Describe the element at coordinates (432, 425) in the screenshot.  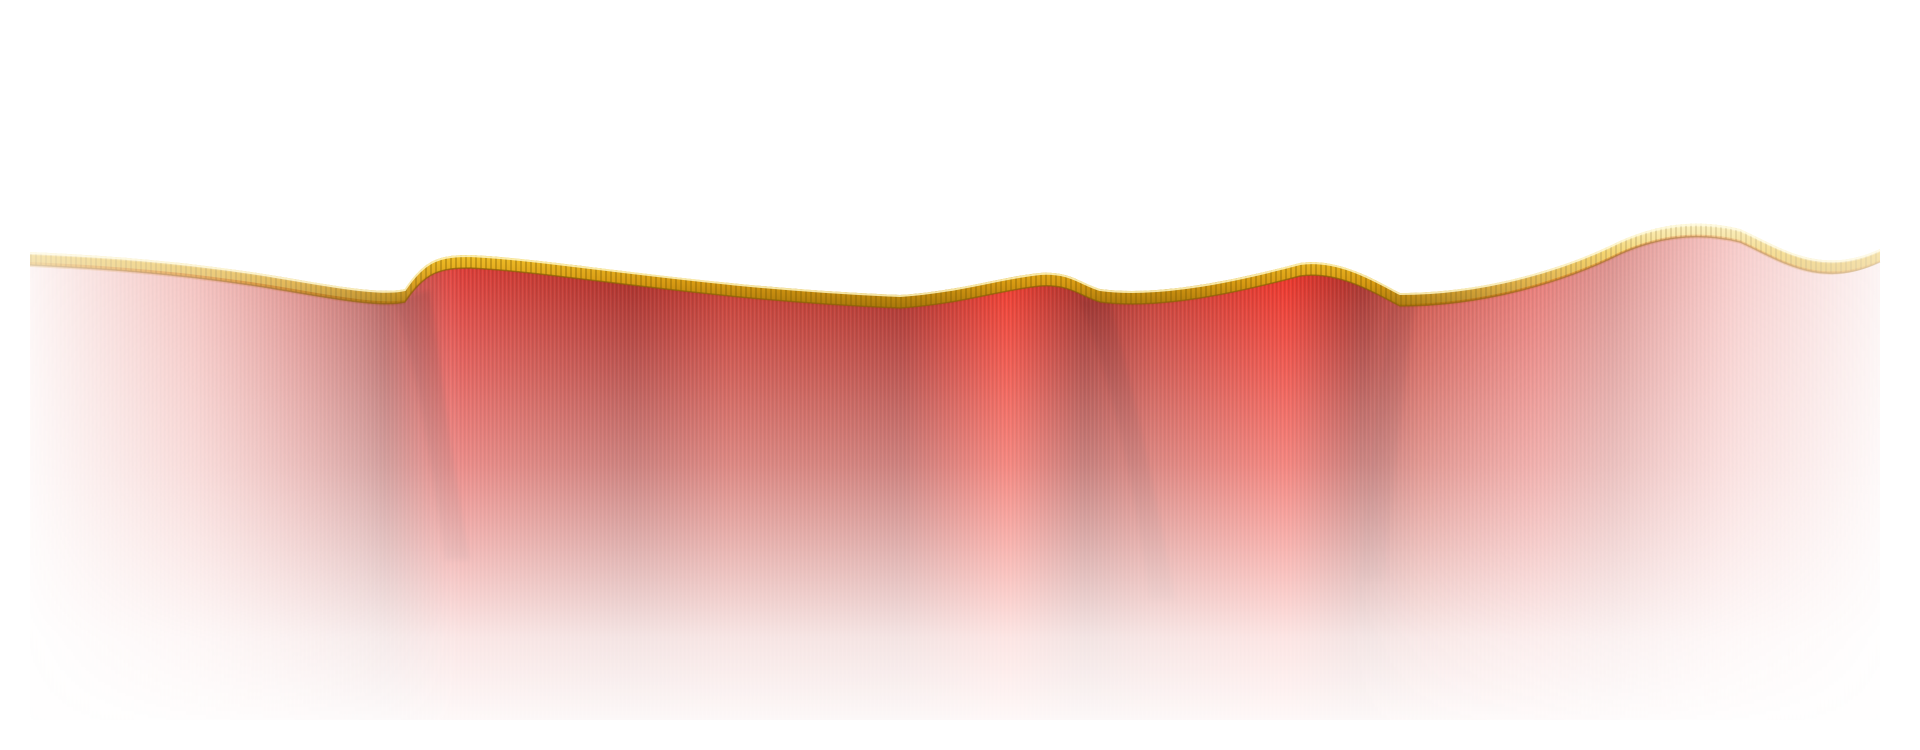
I see `fold-shadow-left` at that location.